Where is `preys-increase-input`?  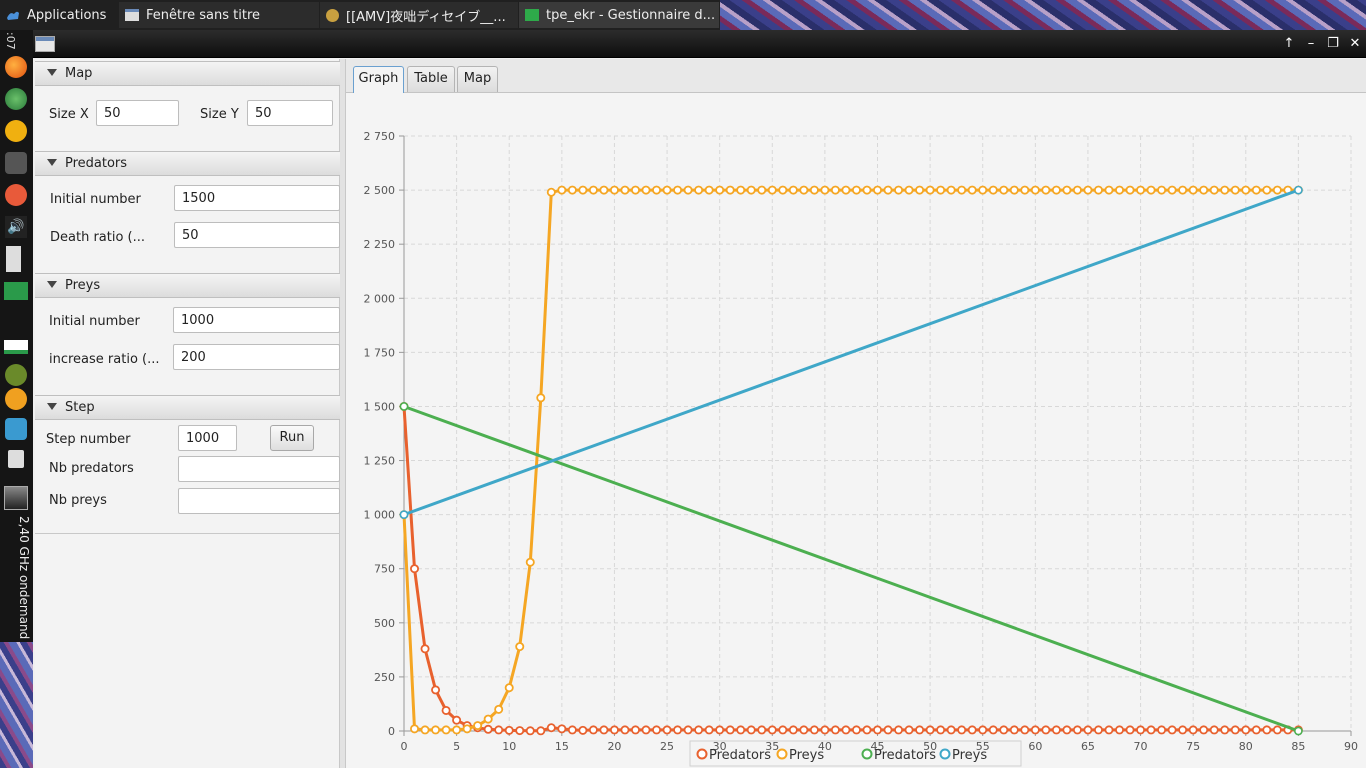 preys-increase-input is located at coordinates (256, 357).